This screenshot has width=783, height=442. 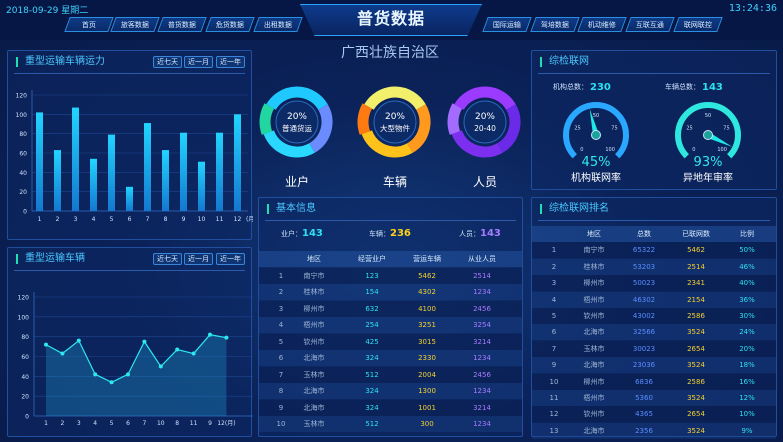 I want to click on table-row: 5 钦州市 425 3015 3214, so click(x=390, y=341).